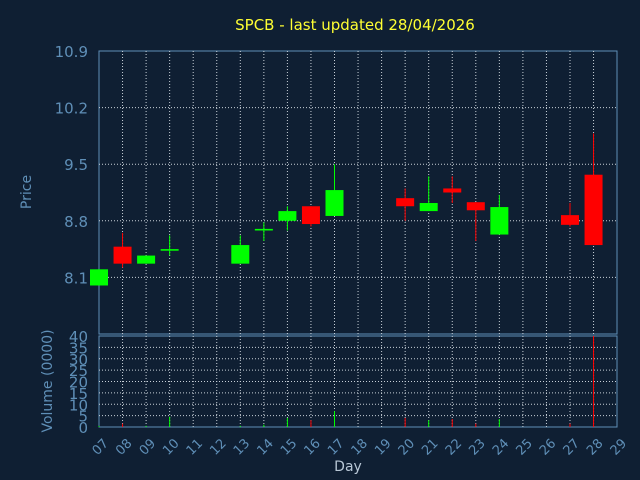 The height and width of the screenshot is (480, 640). Describe the element at coordinates (336, 447) in the screenshot. I see `x-tick-label: 17` at that location.